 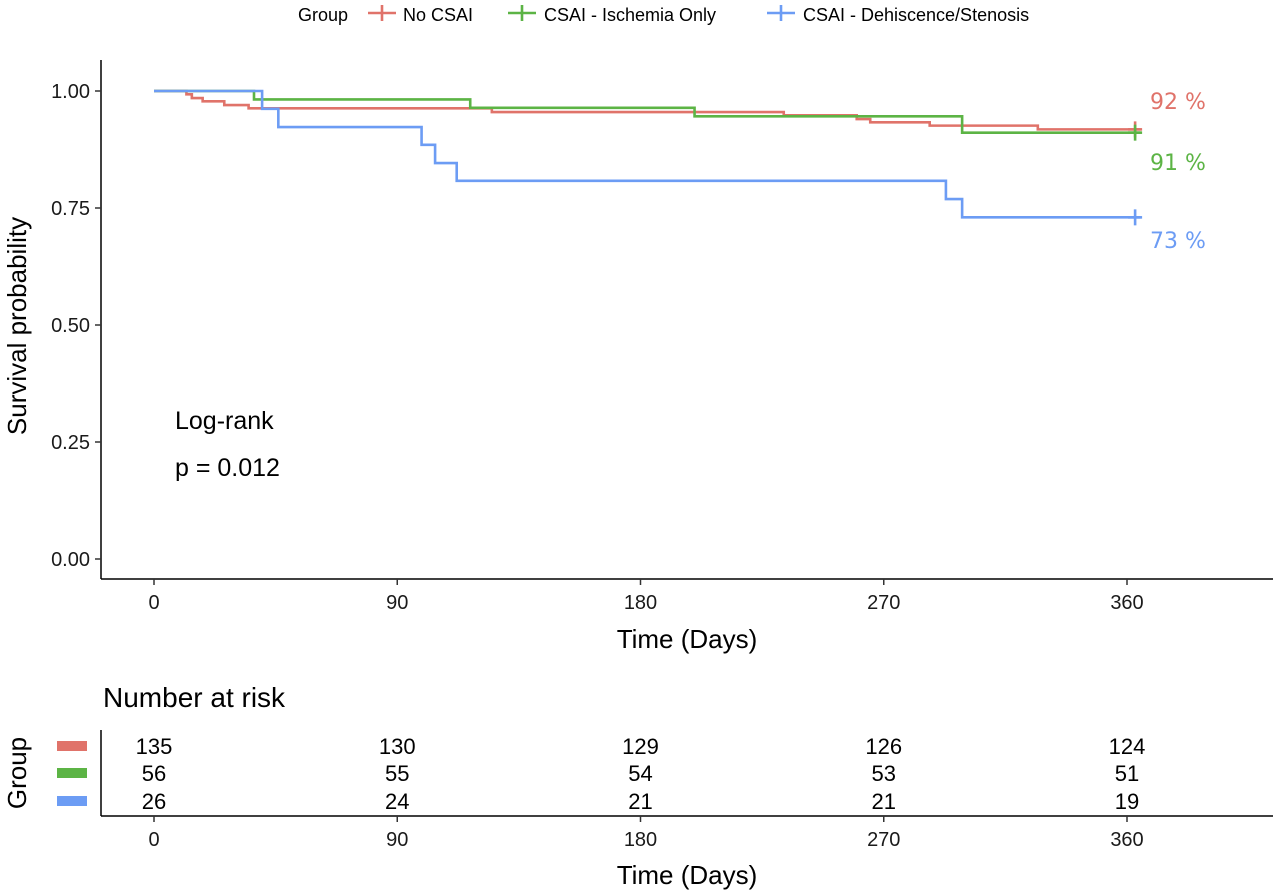 I want to click on survival-curves, so click(x=648, y=157).